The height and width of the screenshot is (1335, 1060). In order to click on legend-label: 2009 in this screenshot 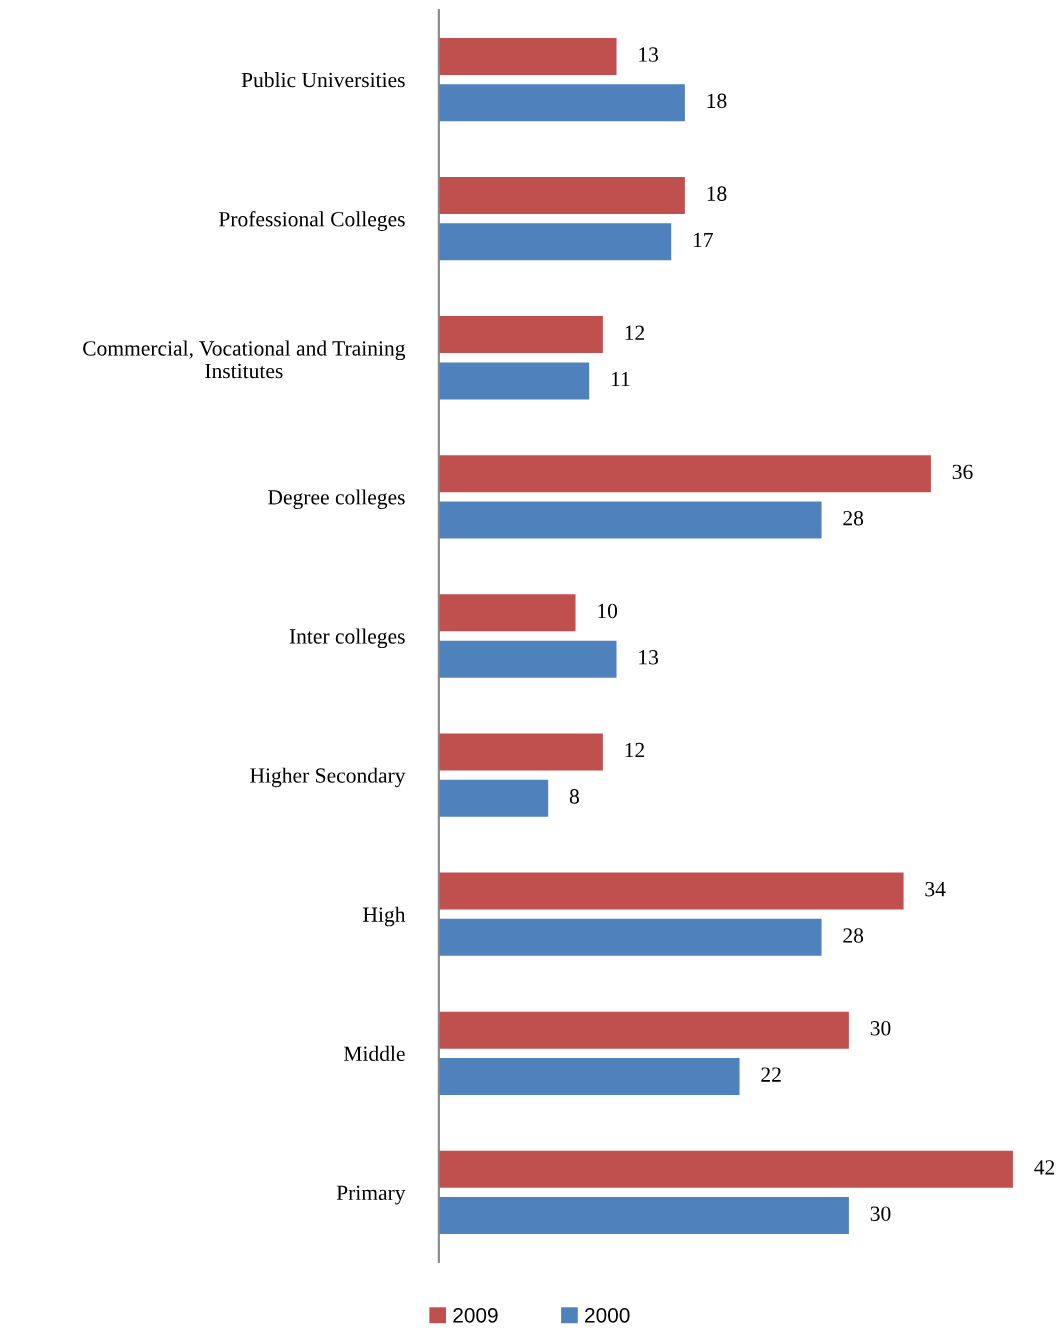, I will do `click(475, 1315)`.